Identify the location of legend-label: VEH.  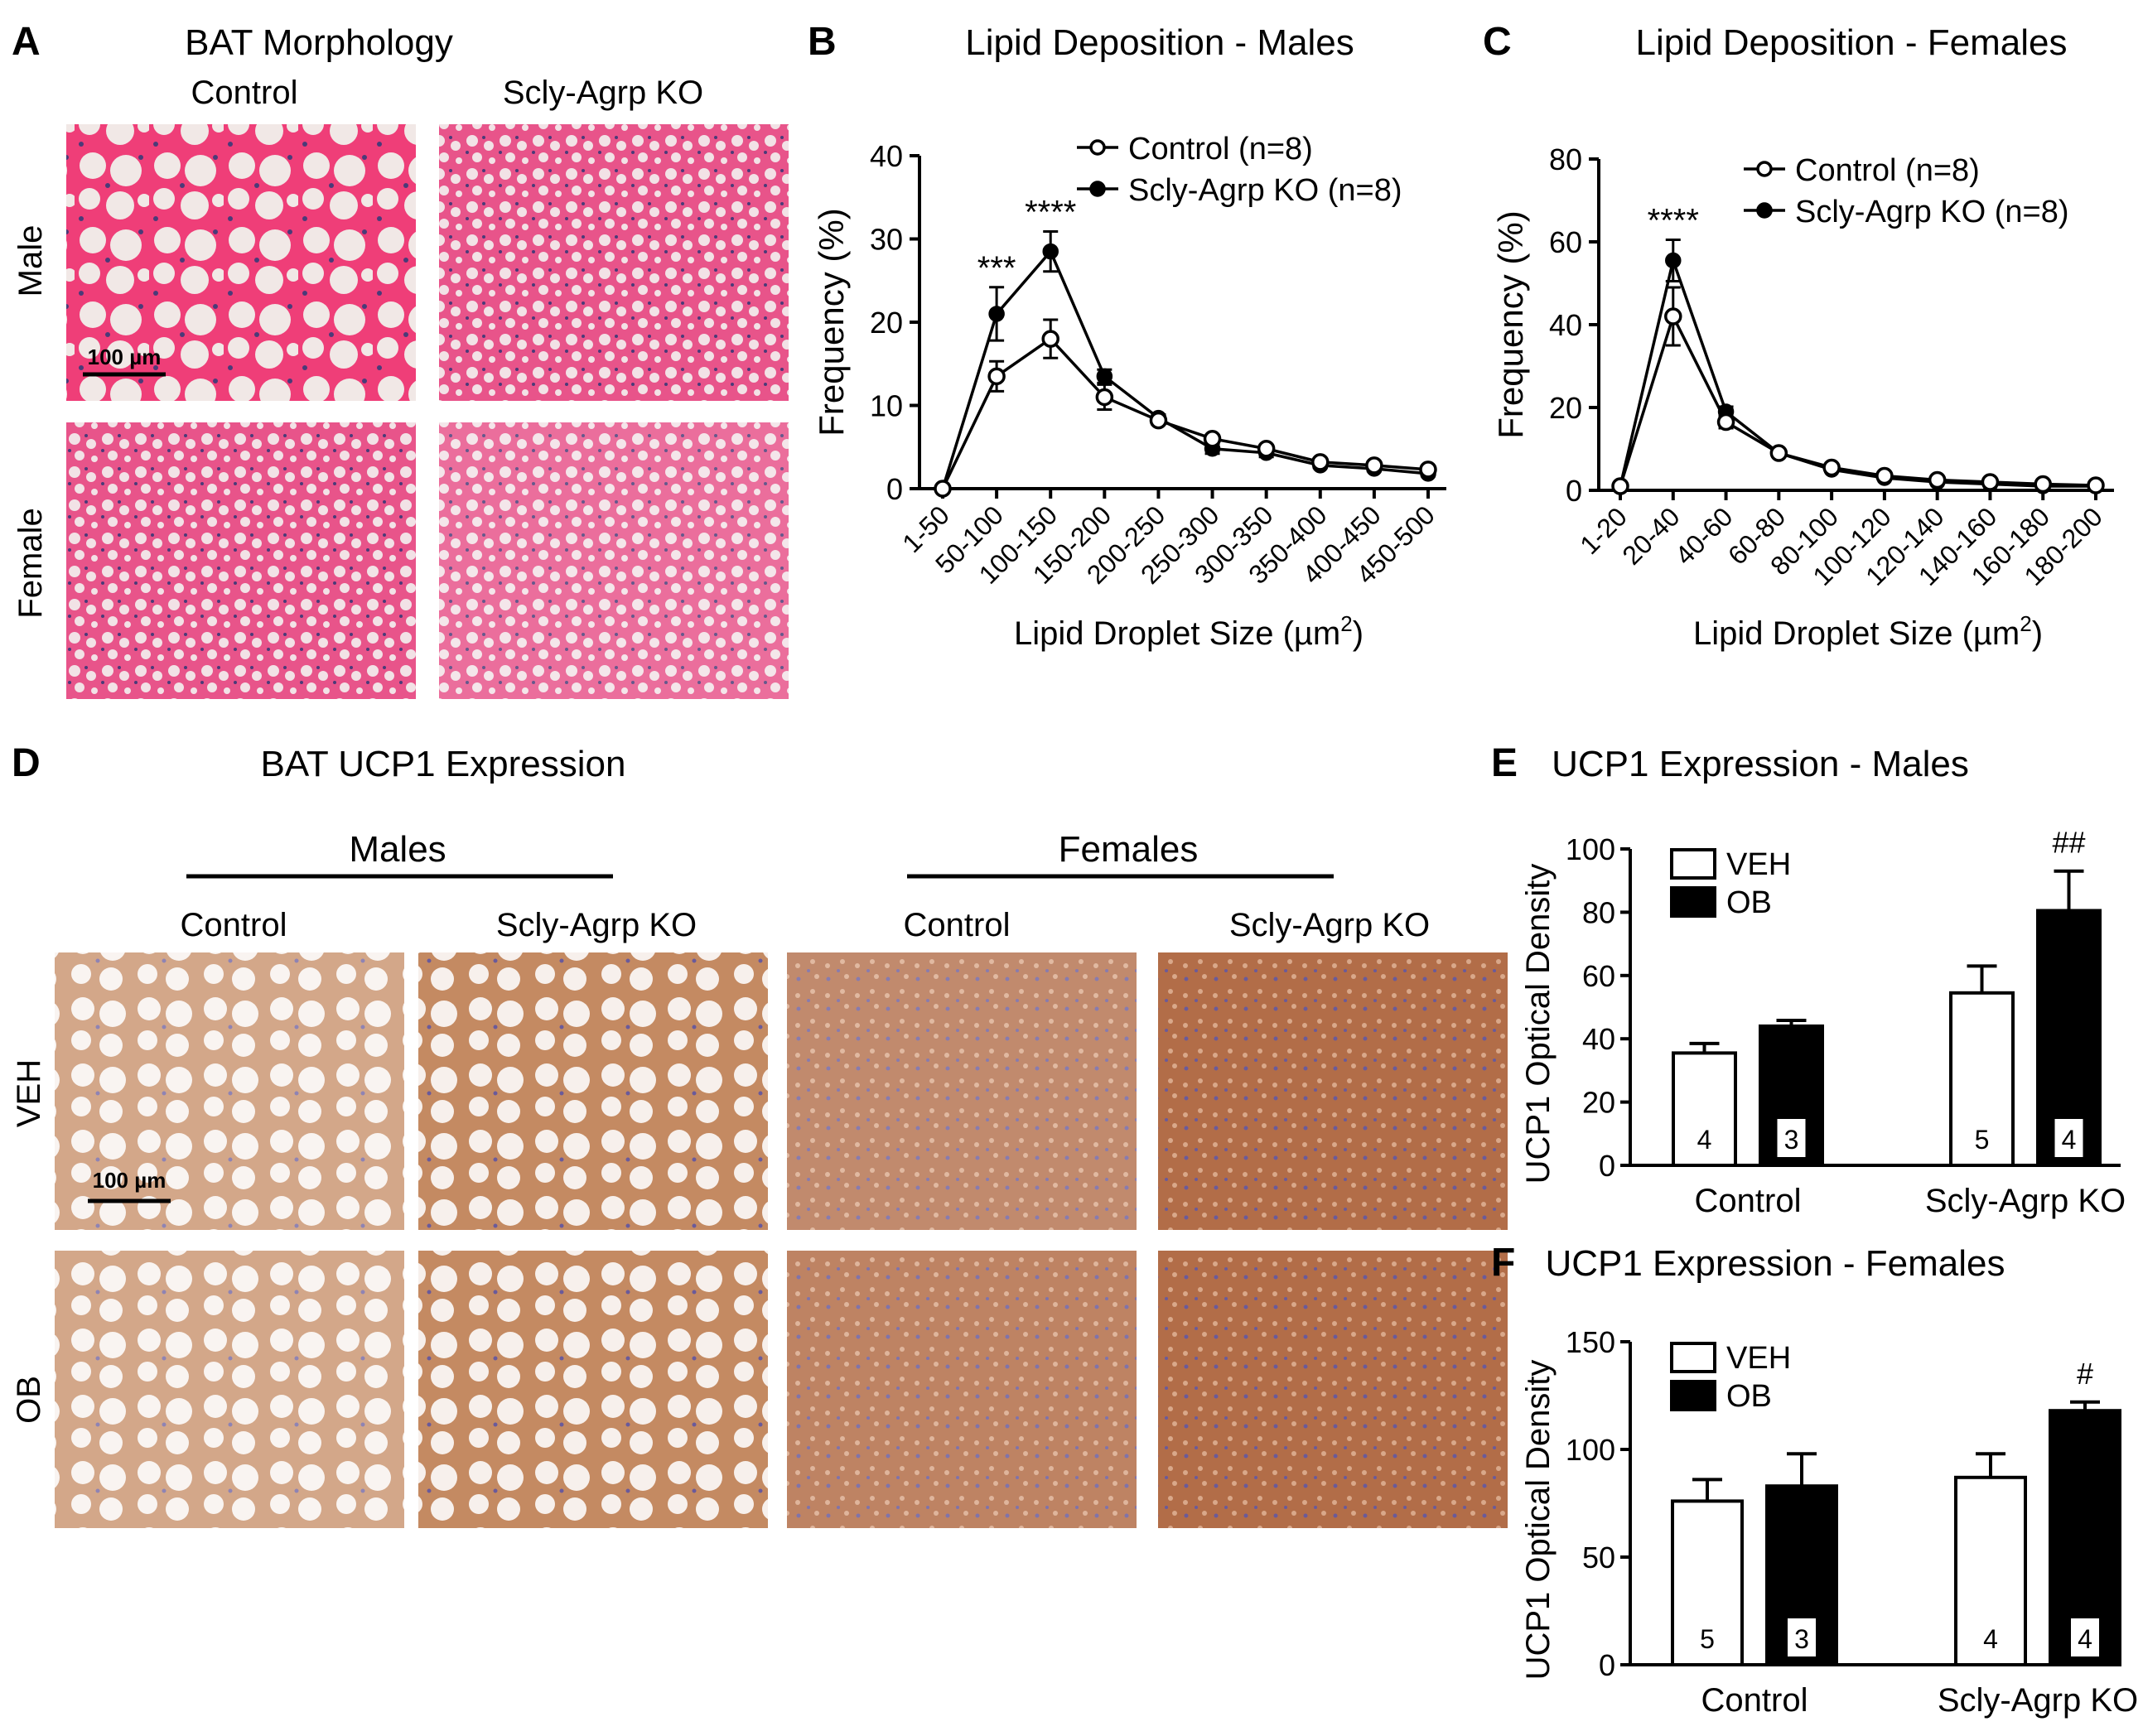
(1758, 864).